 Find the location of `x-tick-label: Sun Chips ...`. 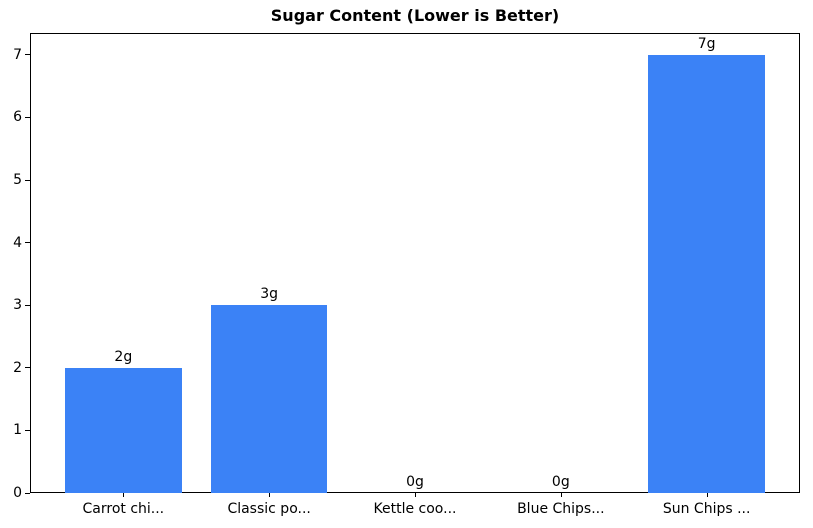

x-tick-label: Sun Chips ... is located at coordinates (706, 509).